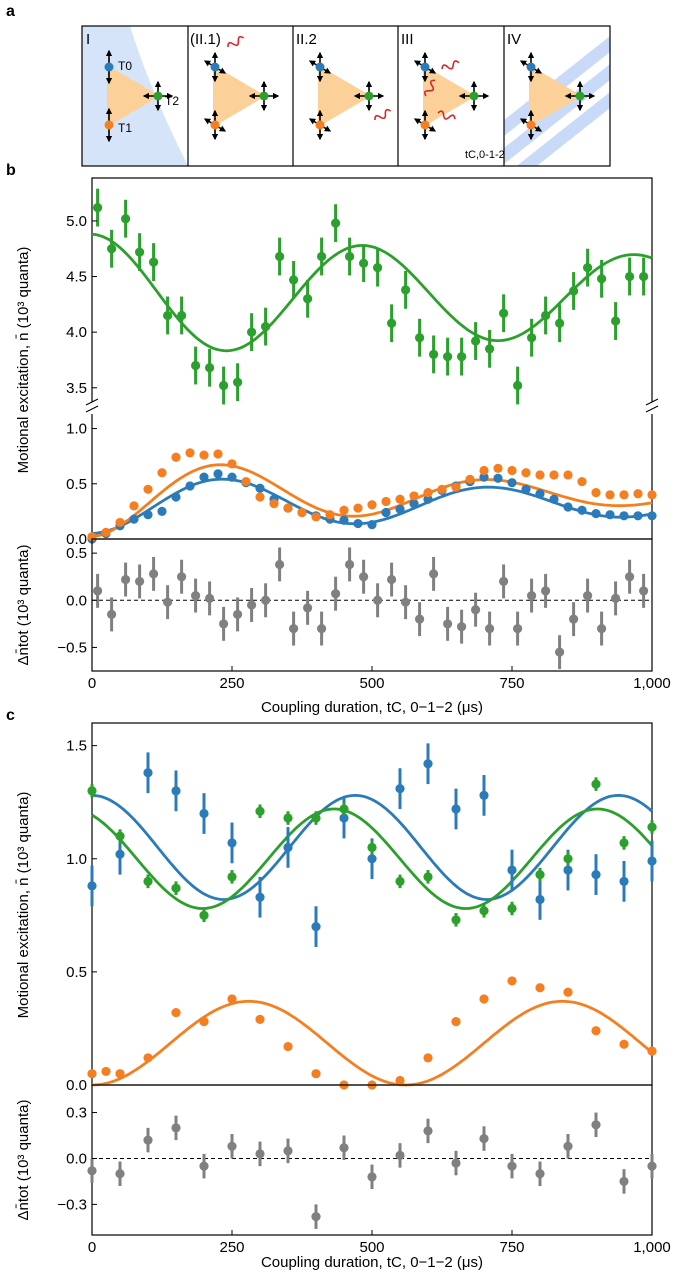  I want to click on x-tick-label: 1,000, so click(652, 683).